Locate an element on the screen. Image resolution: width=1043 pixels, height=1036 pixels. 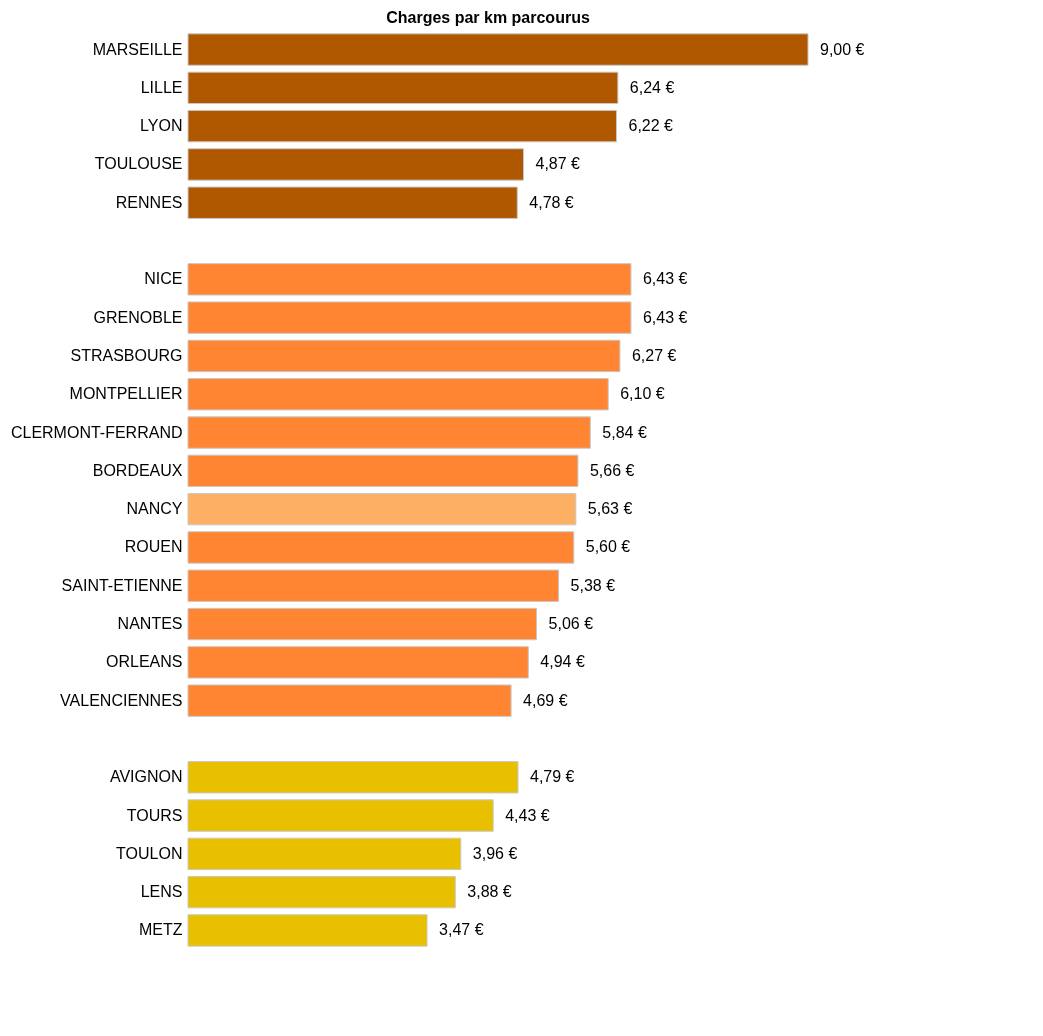
y-tick-label: MONTPELLIER is located at coordinates (126, 394).